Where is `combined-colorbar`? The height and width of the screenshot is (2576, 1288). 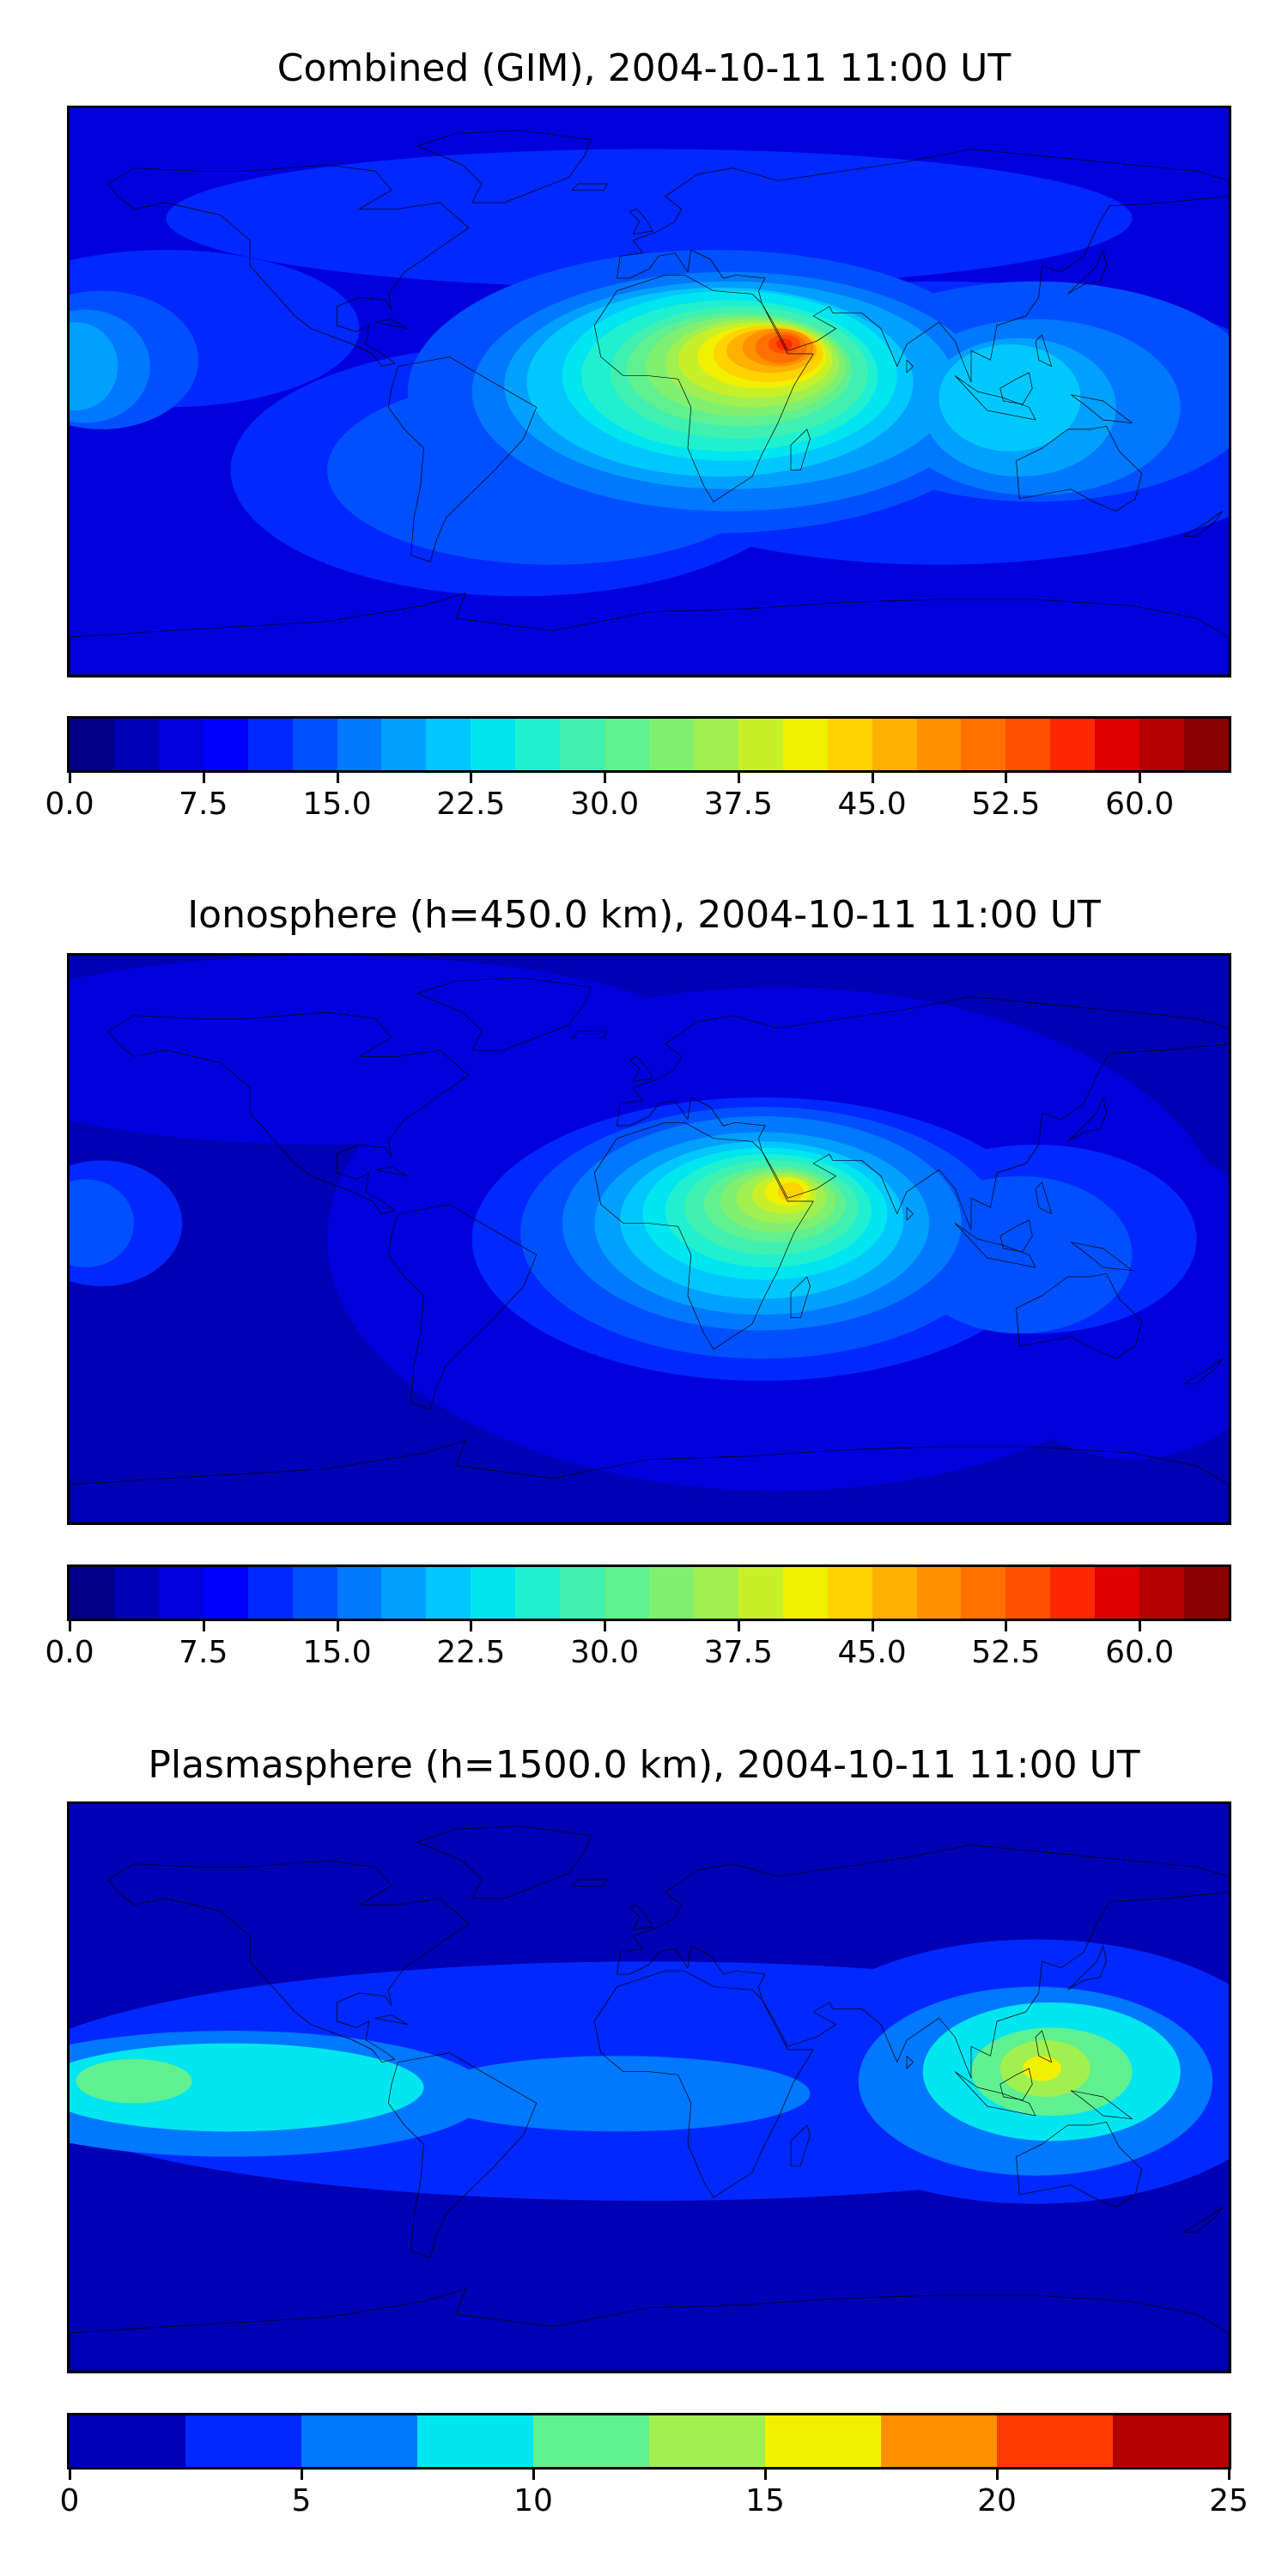
combined-colorbar is located at coordinates (649, 744).